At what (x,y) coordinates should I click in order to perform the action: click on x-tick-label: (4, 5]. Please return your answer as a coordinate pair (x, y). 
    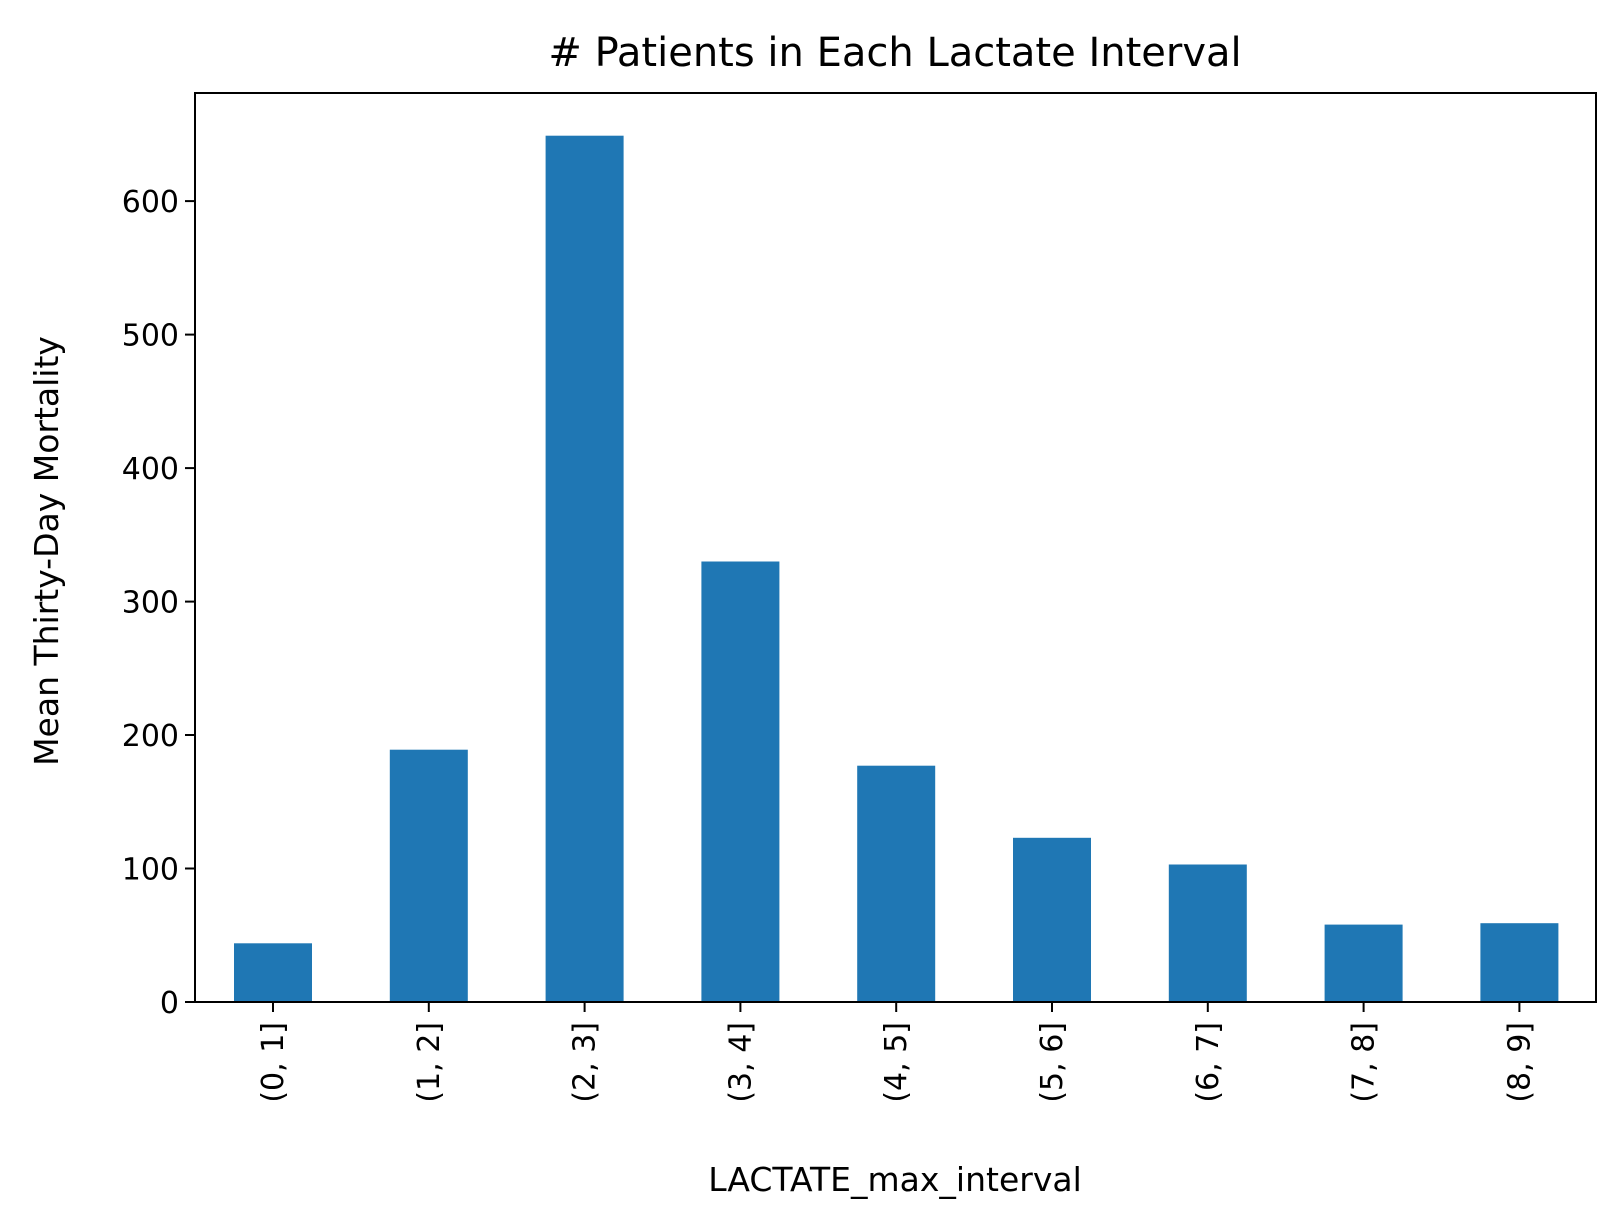
    Looking at the image, I should click on (896, 1062).